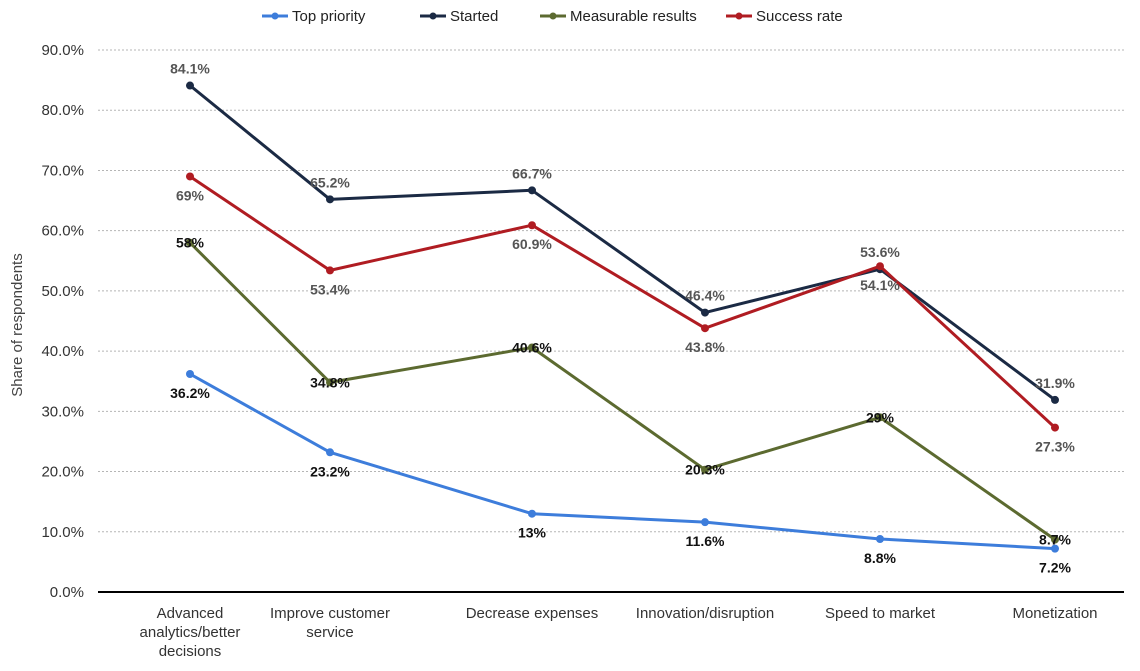  I want to click on top-priority-data-label: 7.2%, so click(1055, 568).